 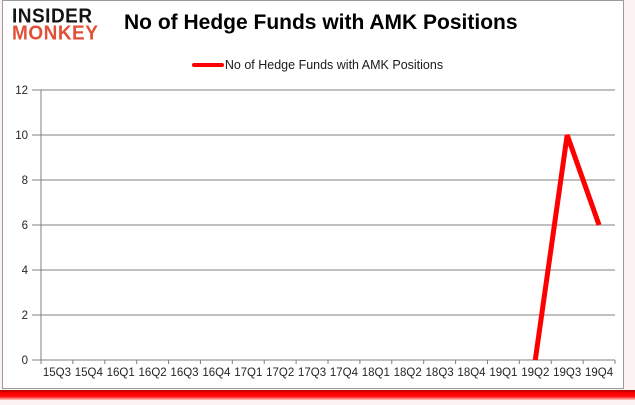 I want to click on legend-label: No of Hedge Funds with AMK Positions, so click(x=334, y=65).